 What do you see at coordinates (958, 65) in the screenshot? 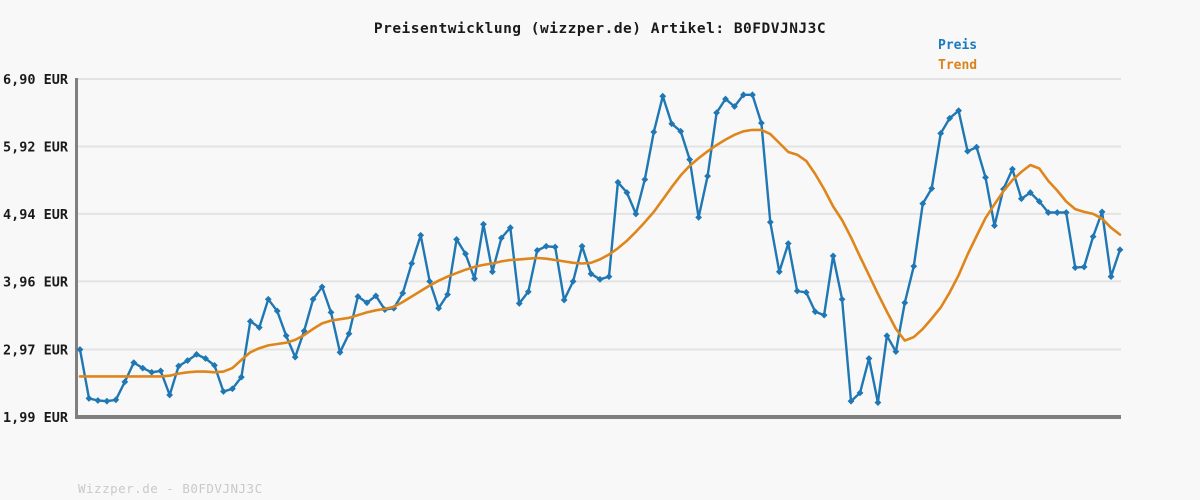
I see `legend-item-trend: Trend` at bounding box center [958, 65].